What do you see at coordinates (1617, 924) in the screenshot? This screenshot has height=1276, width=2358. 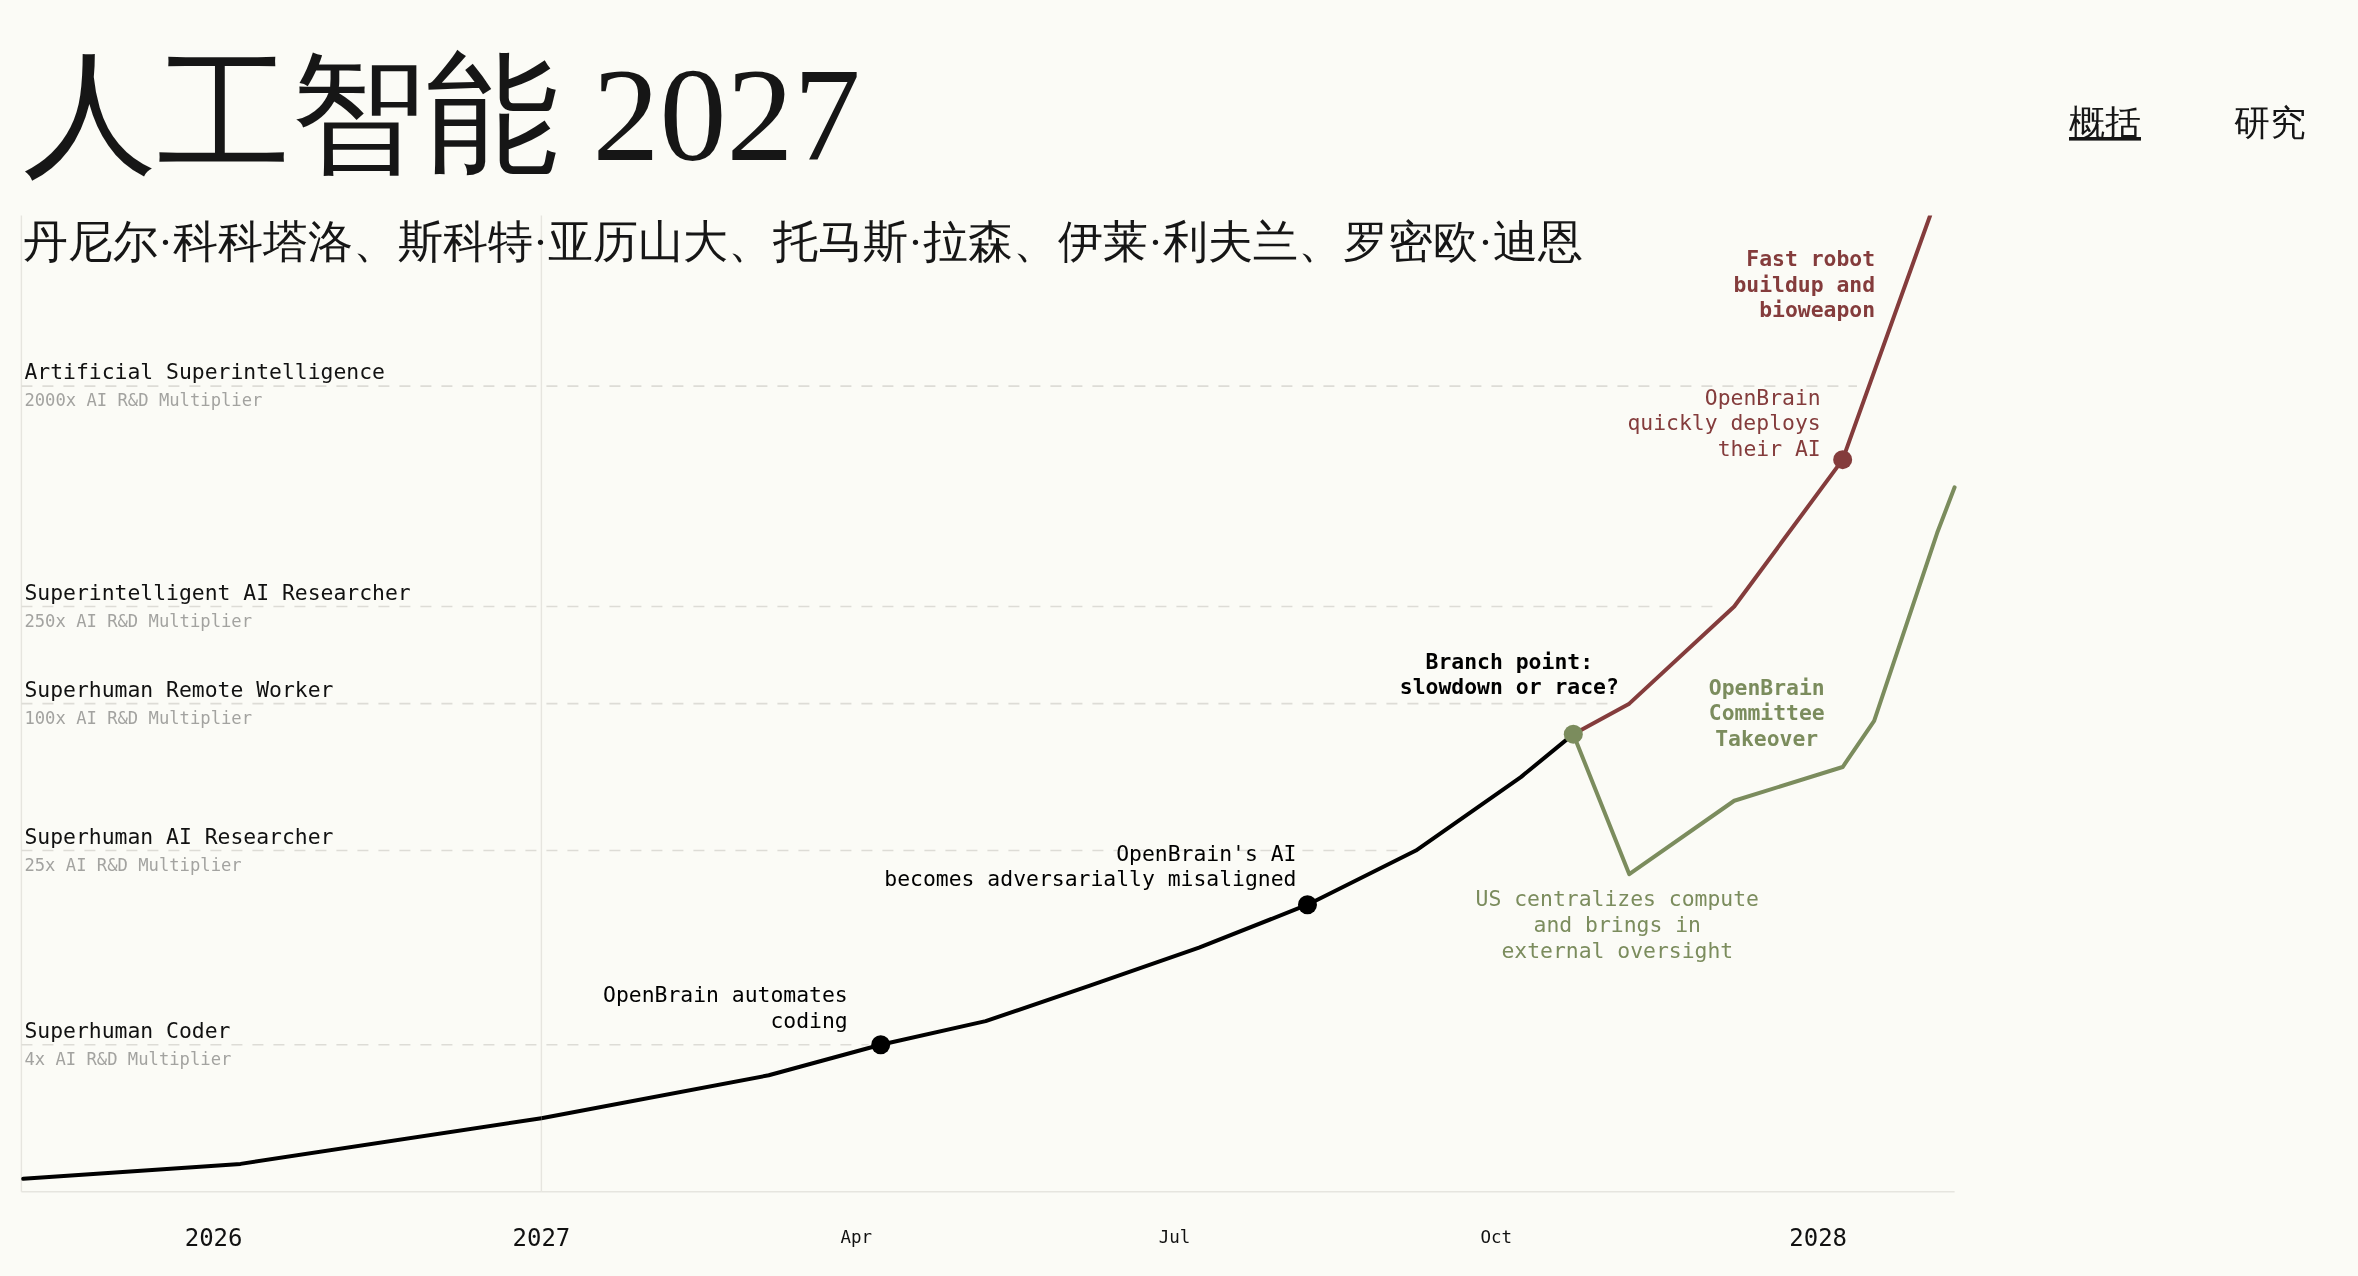 I see `annotation: US centralizes compute and brings in external oversight` at bounding box center [1617, 924].